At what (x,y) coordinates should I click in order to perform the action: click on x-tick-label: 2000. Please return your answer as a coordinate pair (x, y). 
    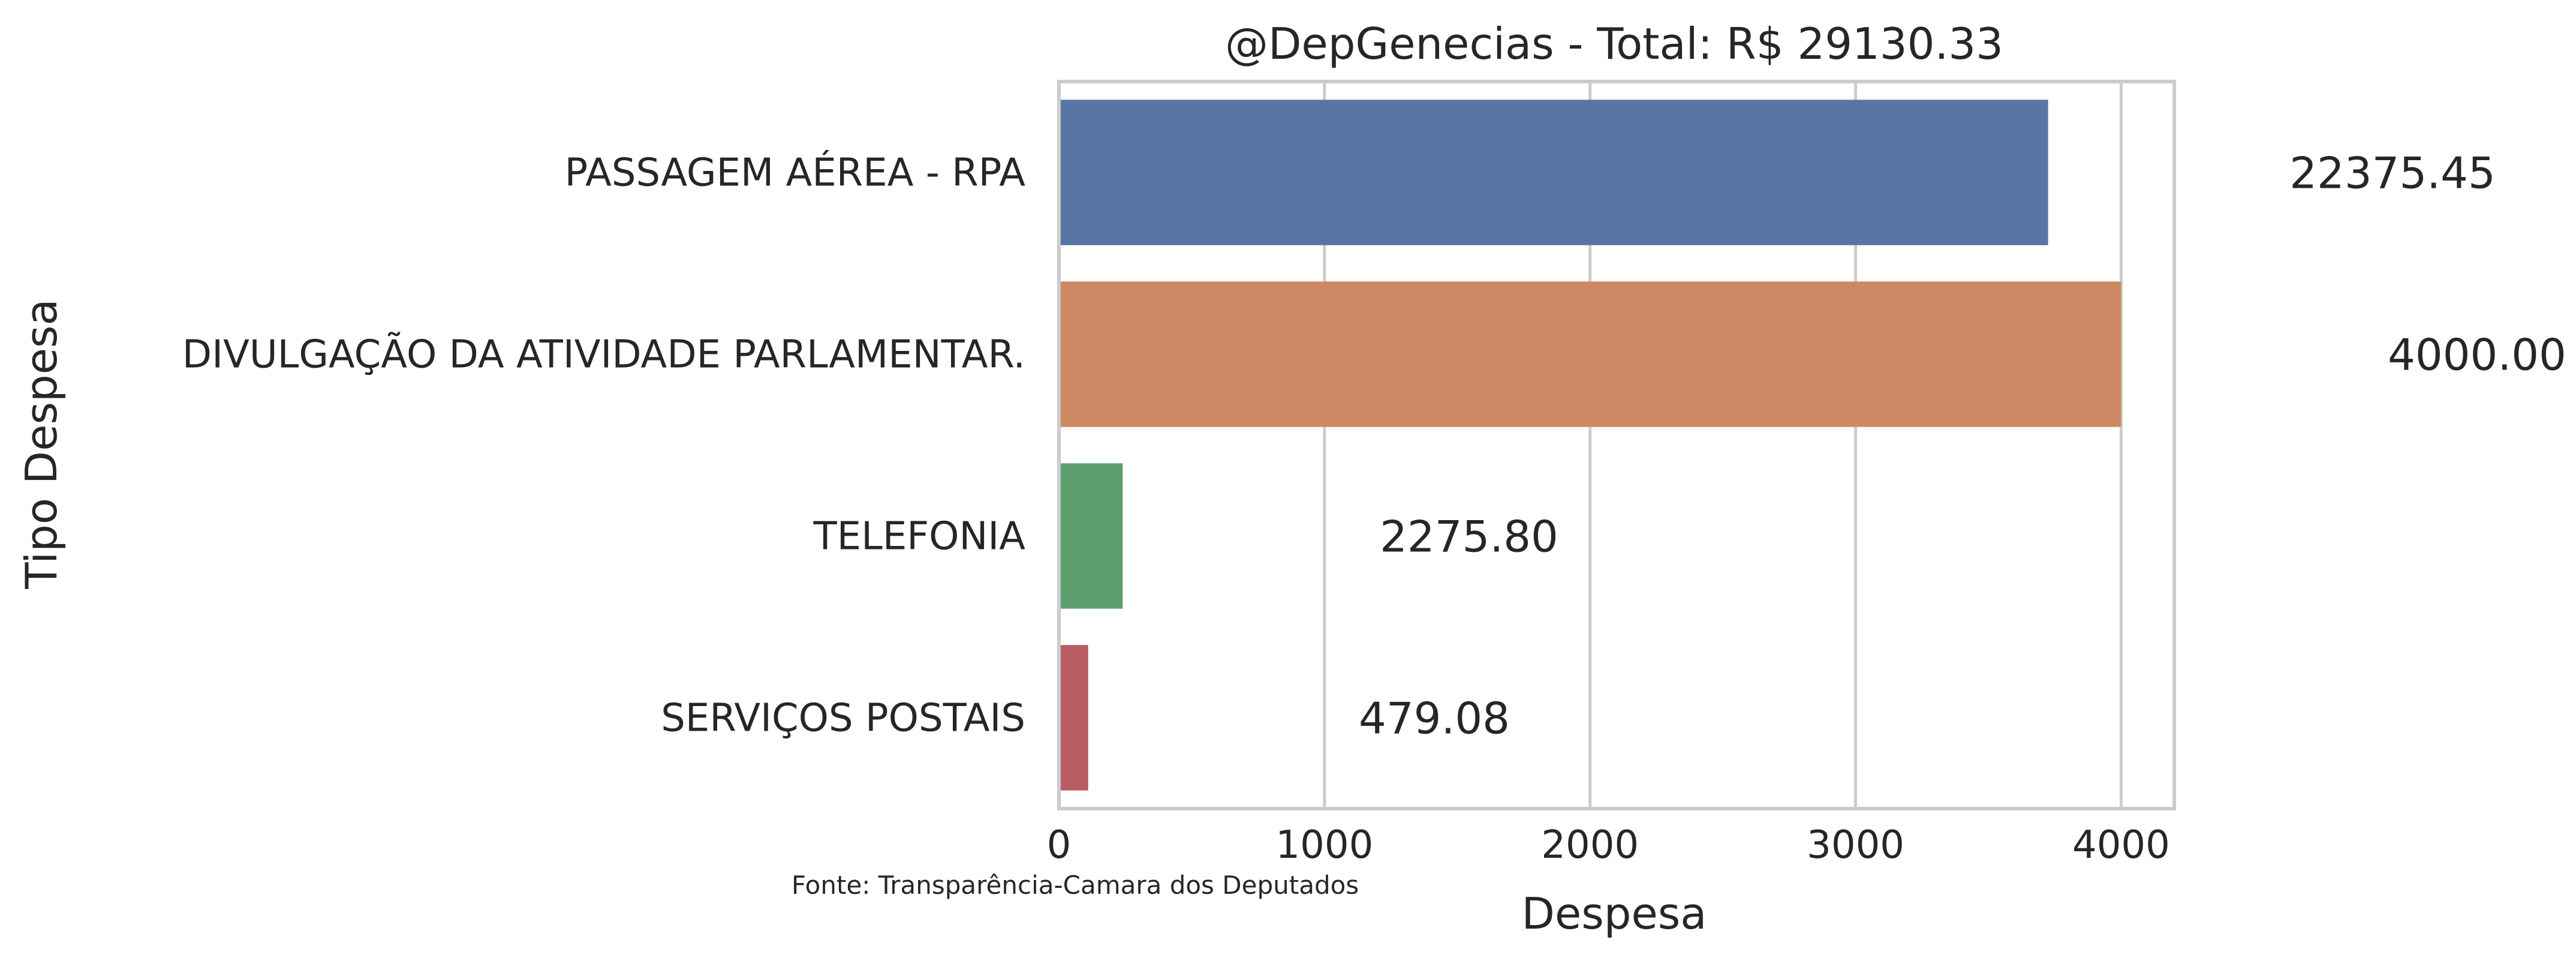
    Looking at the image, I should click on (1590, 845).